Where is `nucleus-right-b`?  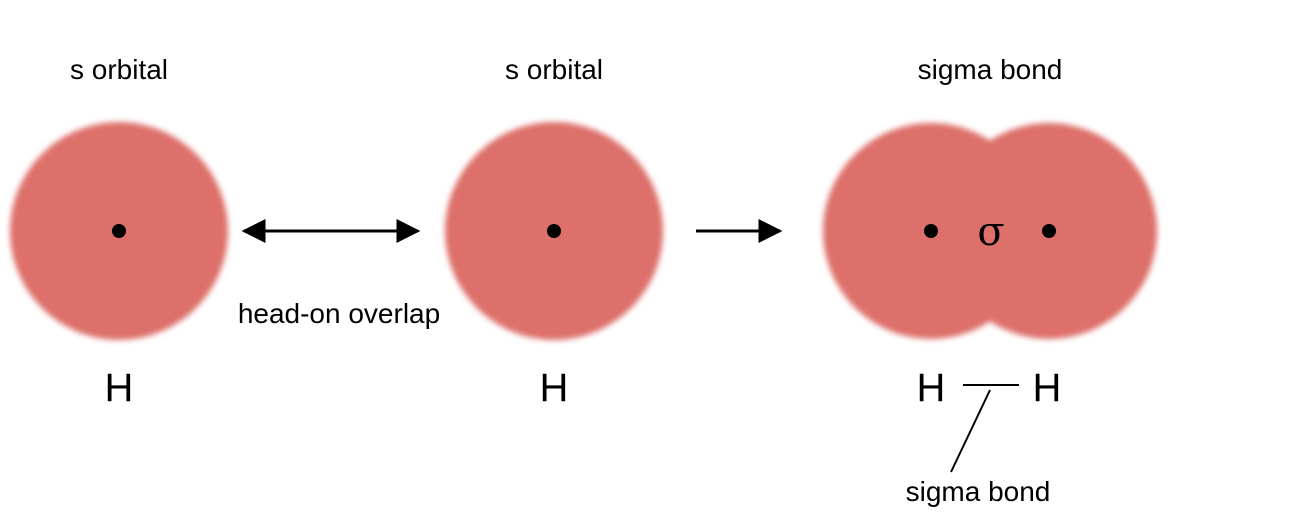 nucleus-right-b is located at coordinates (1049, 231).